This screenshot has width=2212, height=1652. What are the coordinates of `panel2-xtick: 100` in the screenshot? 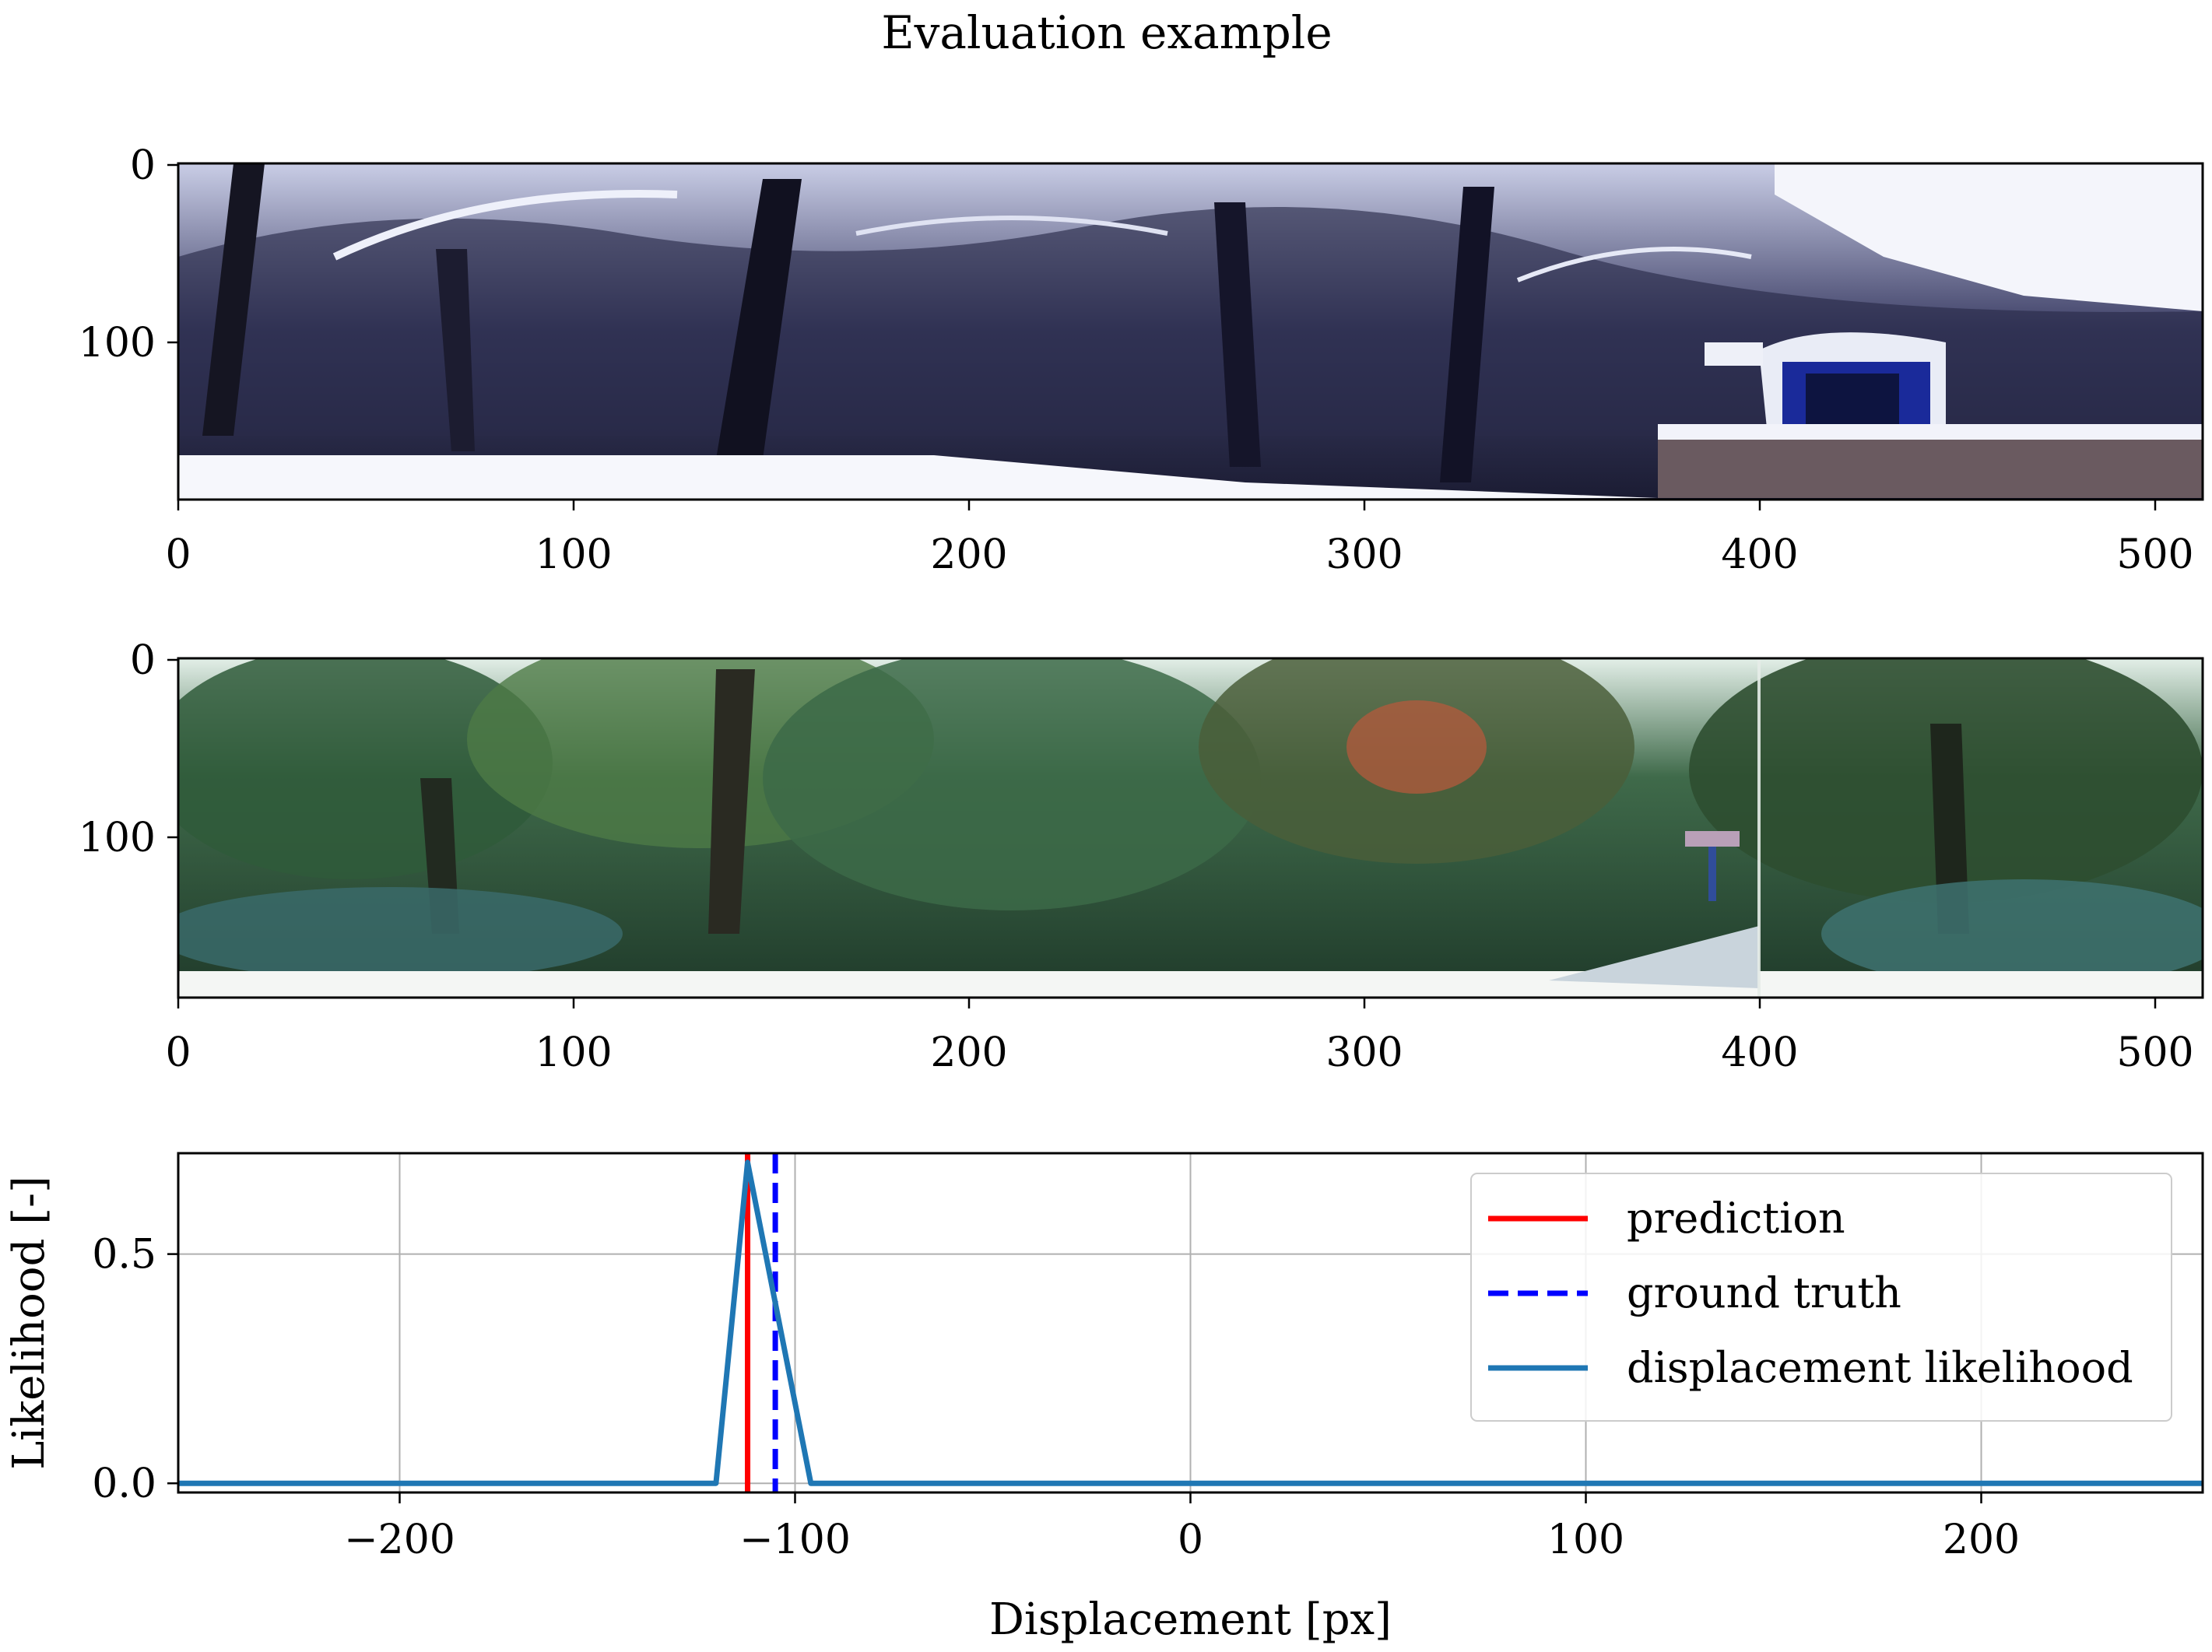 It's located at (573, 1052).